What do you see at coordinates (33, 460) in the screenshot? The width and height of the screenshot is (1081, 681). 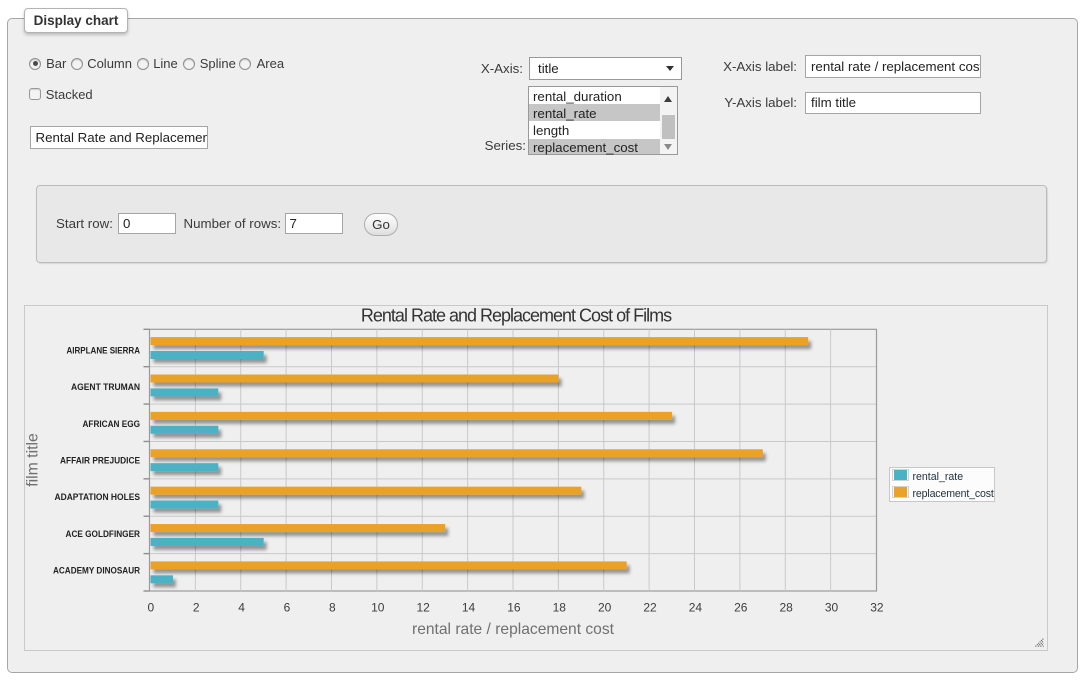 I see `svg-text: film title` at bounding box center [33, 460].